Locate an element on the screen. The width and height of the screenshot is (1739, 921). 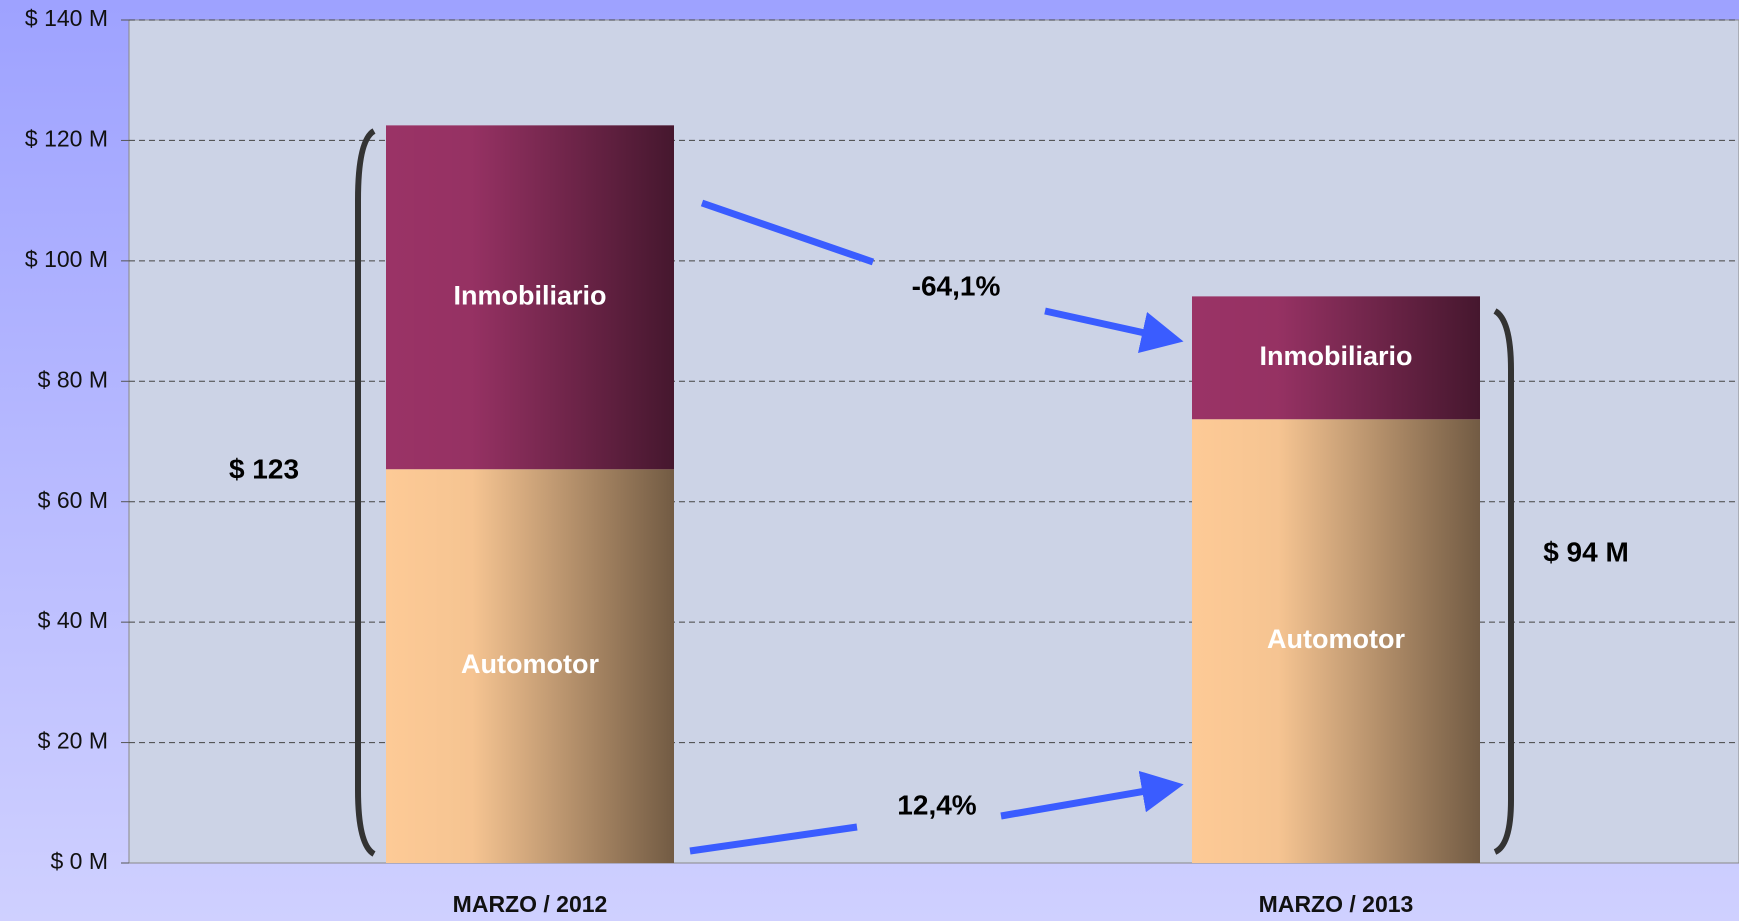
y-tick-label: $ 0 M is located at coordinates (79, 861).